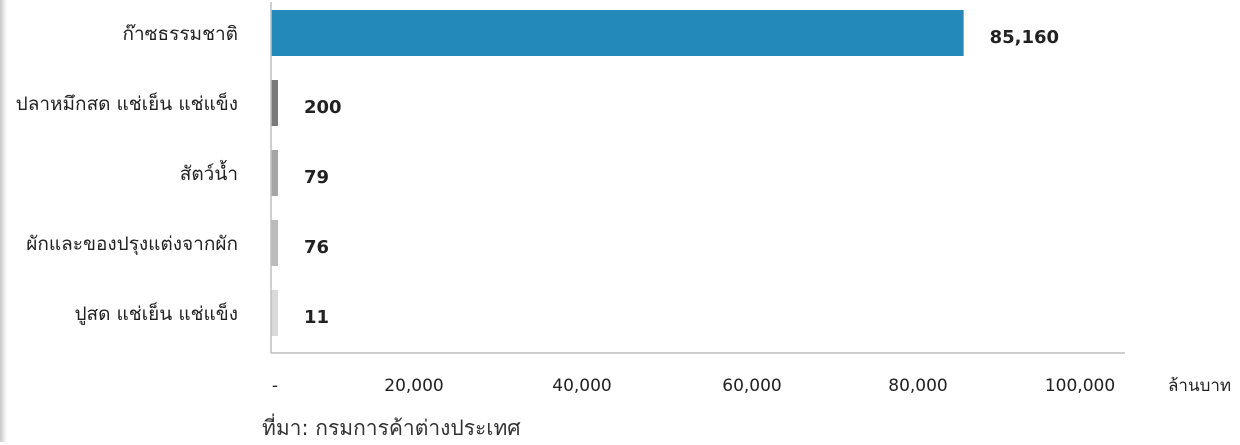  I want to click on x-tick-4: 80,000, so click(917, 386).